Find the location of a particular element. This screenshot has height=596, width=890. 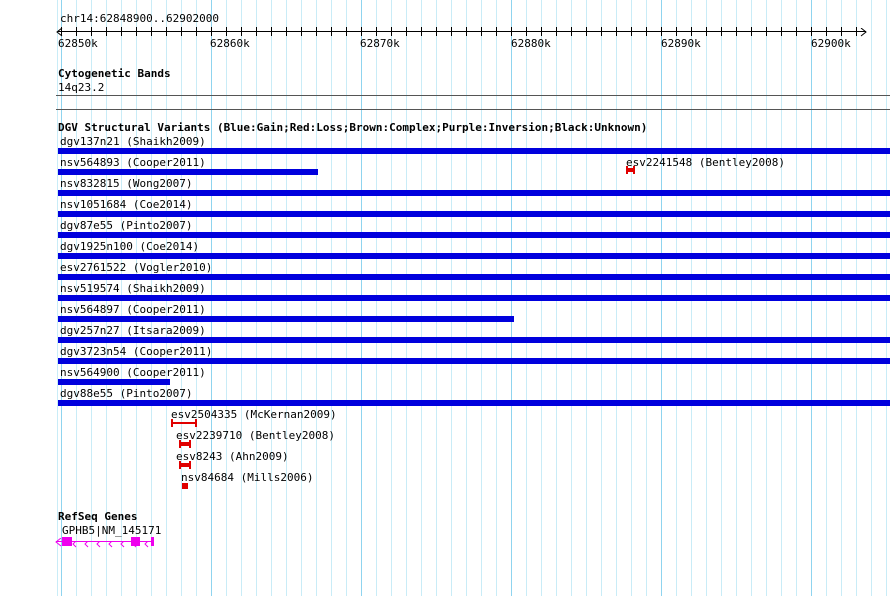

variant-track-label: nsv564897 (Cooper2011) is located at coordinates (133, 309).